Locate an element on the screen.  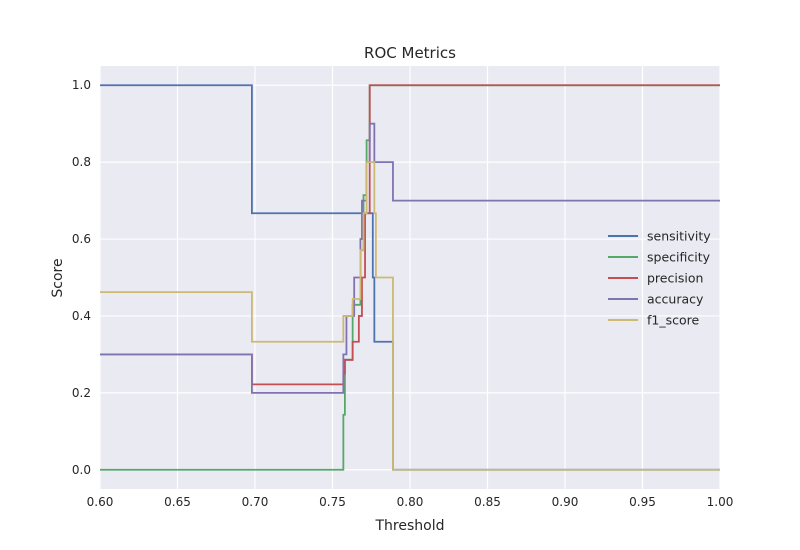
x-tick-label: 0.80 is located at coordinates (410, 502).